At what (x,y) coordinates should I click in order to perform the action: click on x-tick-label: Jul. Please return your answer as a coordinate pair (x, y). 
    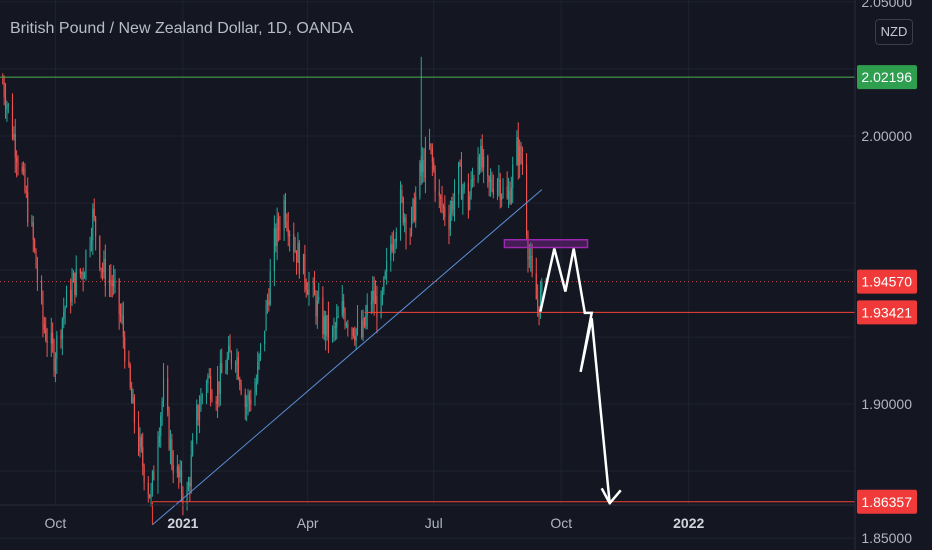
    Looking at the image, I should click on (434, 523).